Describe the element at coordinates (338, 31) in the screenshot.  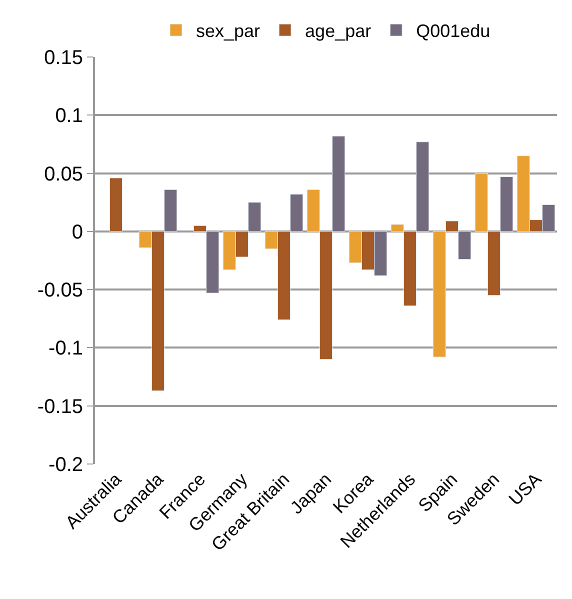
I see `legend-label: age_par` at that location.